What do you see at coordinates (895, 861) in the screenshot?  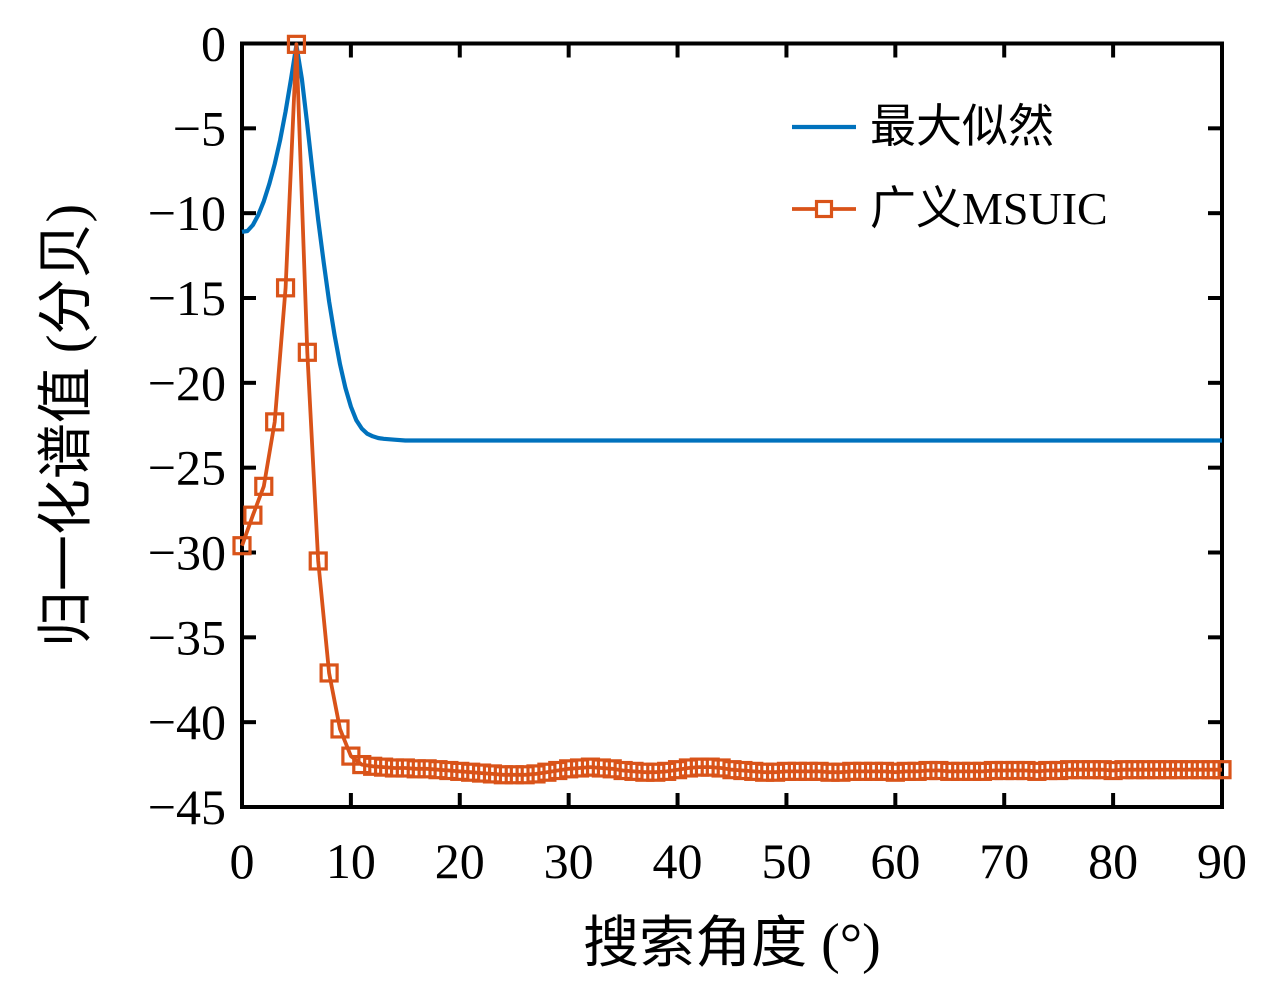 I see `svg-text: 60` at bounding box center [895, 861].